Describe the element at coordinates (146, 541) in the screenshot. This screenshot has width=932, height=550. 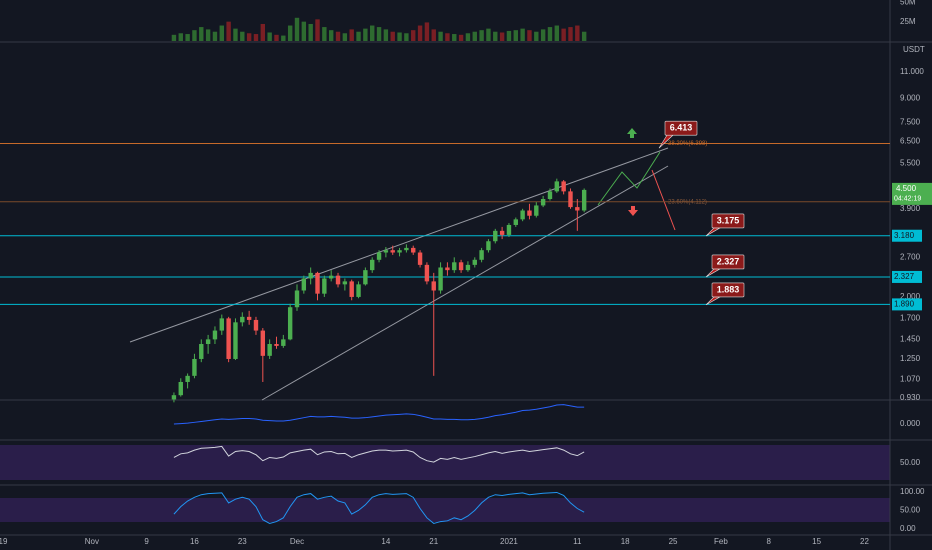
I see `x-tick-label: 9` at that location.